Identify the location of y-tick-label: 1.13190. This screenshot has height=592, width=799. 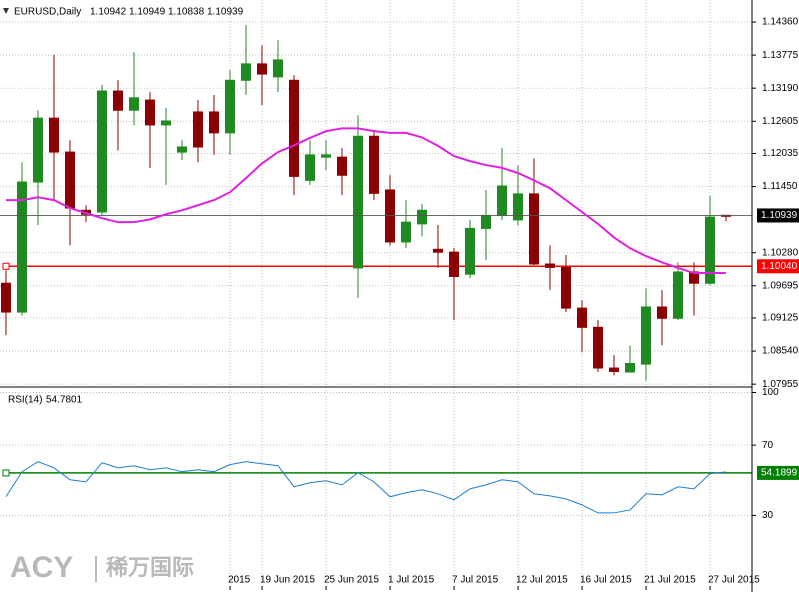
(780, 88).